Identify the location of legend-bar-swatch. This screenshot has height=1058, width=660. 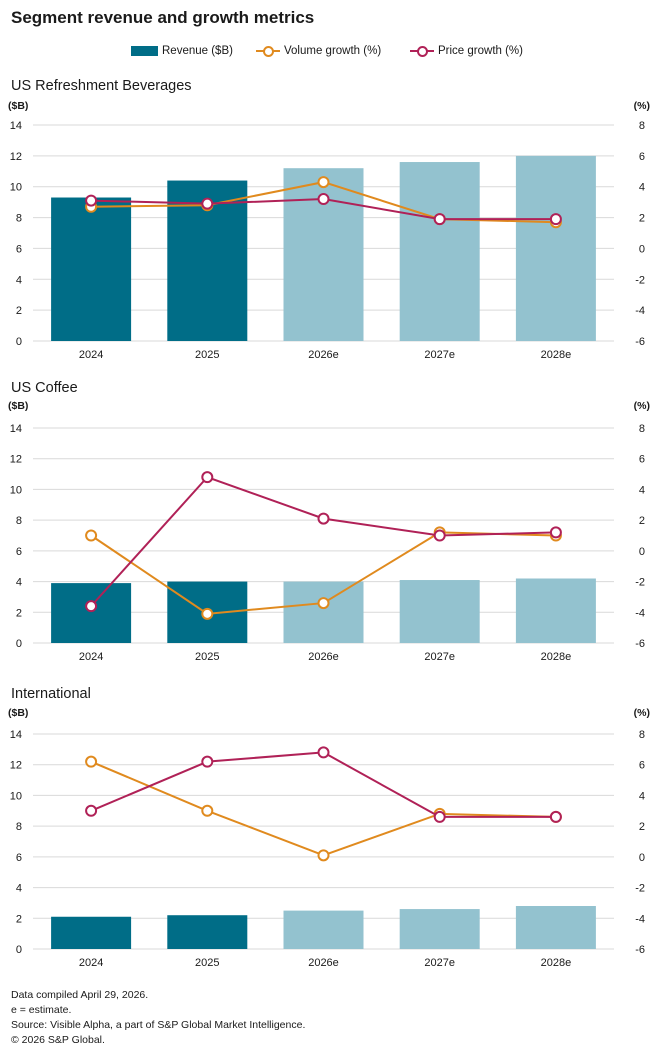
(144, 51).